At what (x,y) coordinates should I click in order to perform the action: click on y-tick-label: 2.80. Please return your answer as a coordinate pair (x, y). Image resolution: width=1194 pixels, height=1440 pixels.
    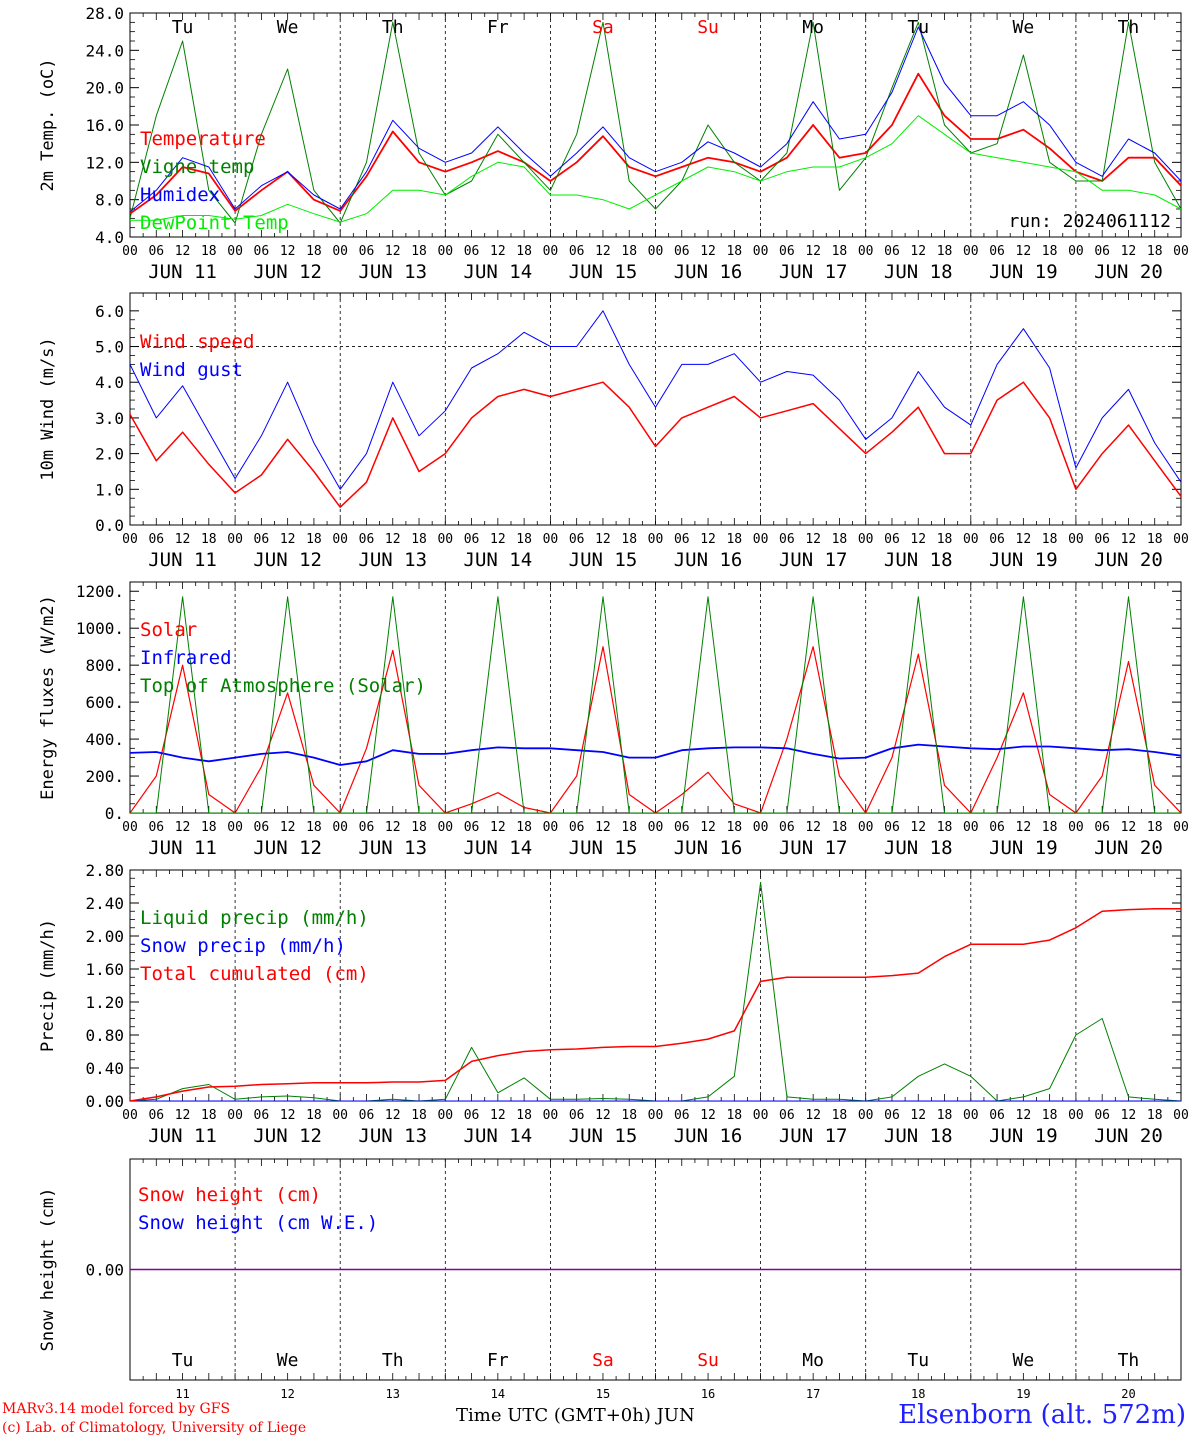
    Looking at the image, I should click on (104, 870).